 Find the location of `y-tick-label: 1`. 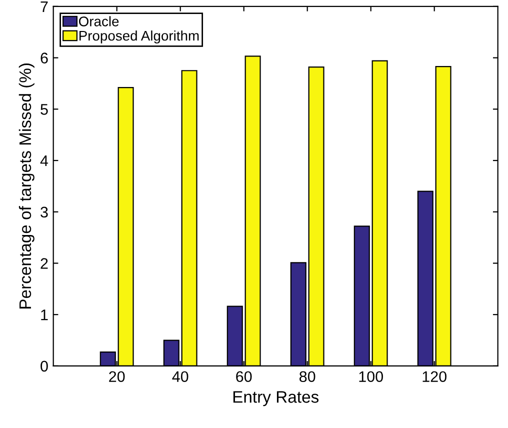

y-tick-label: 1 is located at coordinates (44, 315).